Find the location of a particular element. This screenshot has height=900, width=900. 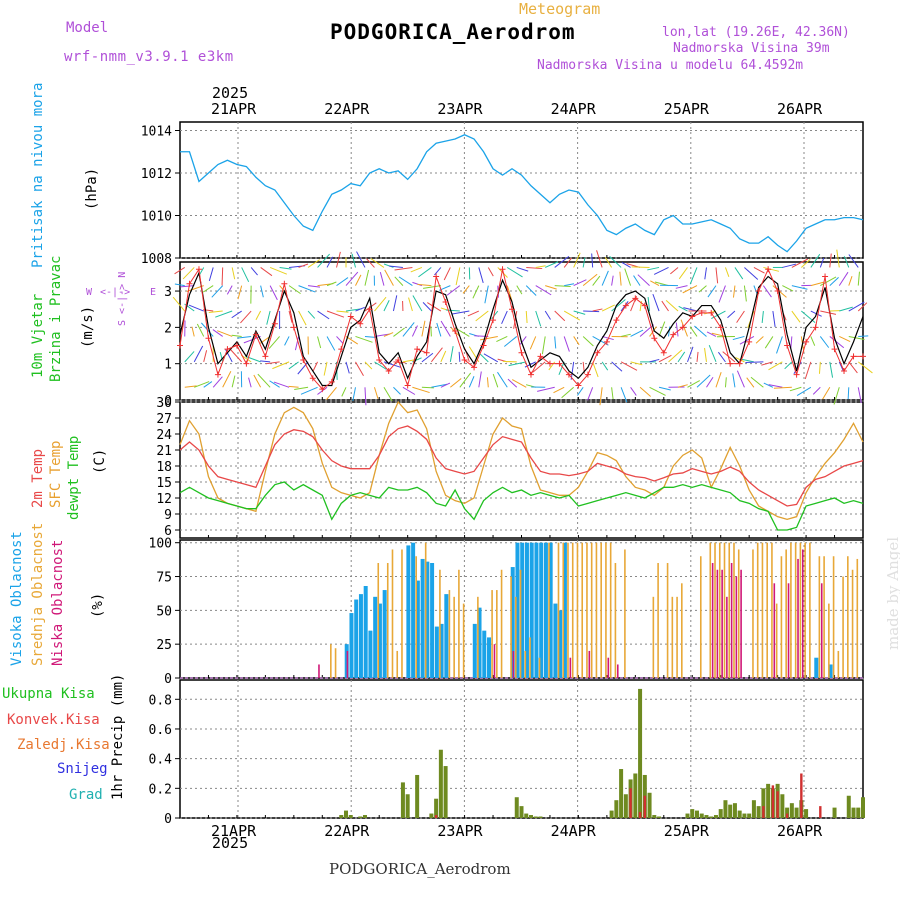

year-bottom: 2025 is located at coordinates (230, 843).